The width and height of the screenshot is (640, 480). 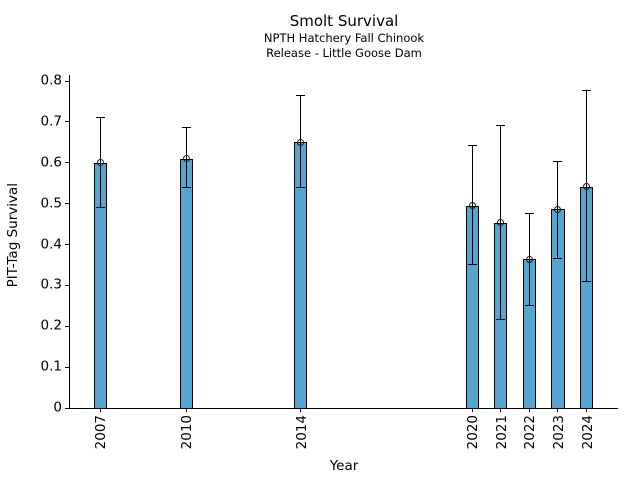 What do you see at coordinates (344, 466) in the screenshot?
I see `x-axis-label: Year` at bounding box center [344, 466].